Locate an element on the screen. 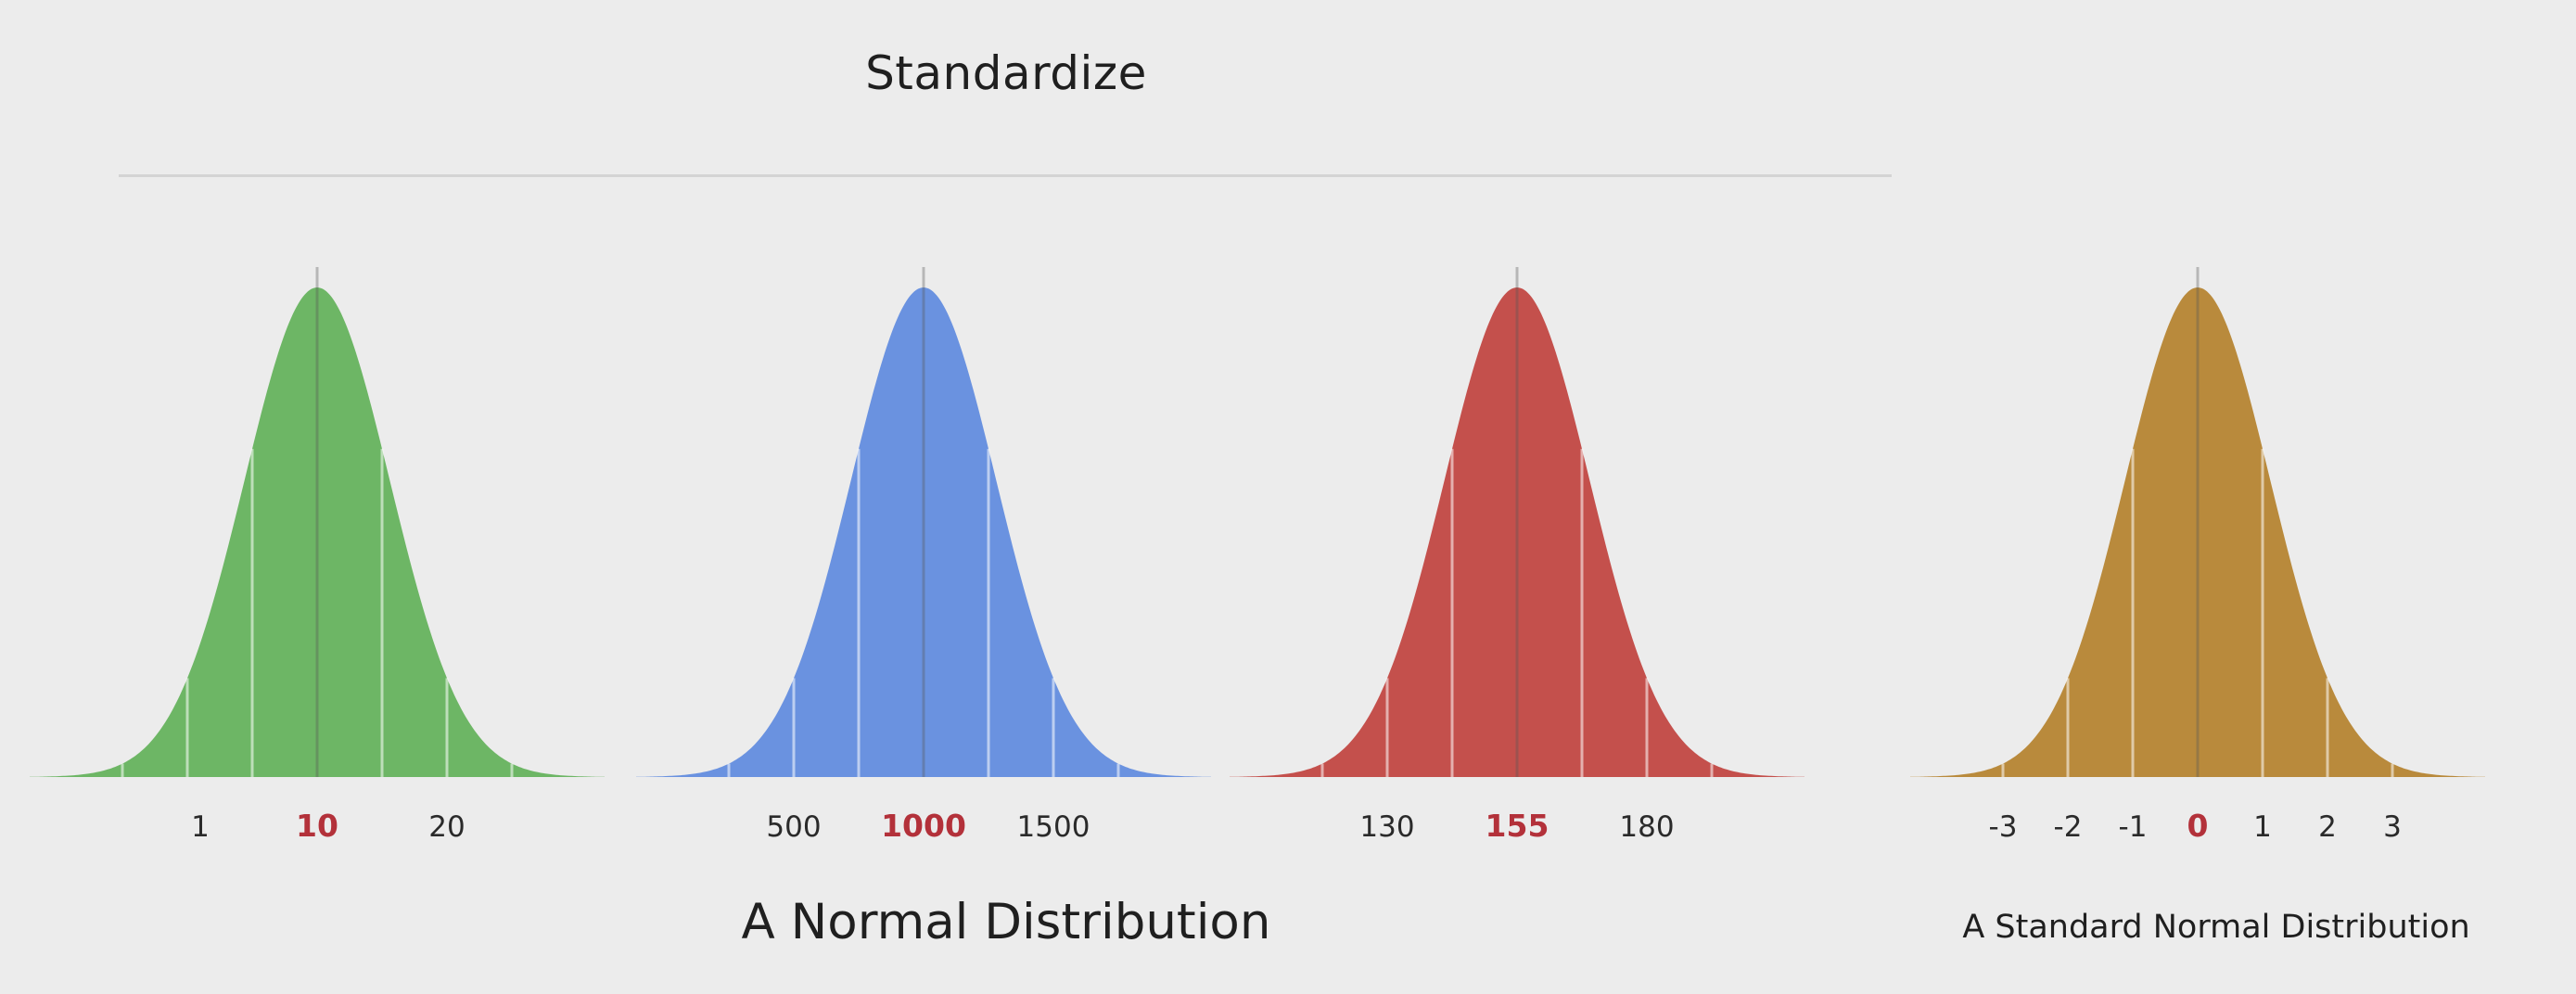 The width and height of the screenshot is (2576, 994). mean-tick-label: 155 is located at coordinates (1518, 826).